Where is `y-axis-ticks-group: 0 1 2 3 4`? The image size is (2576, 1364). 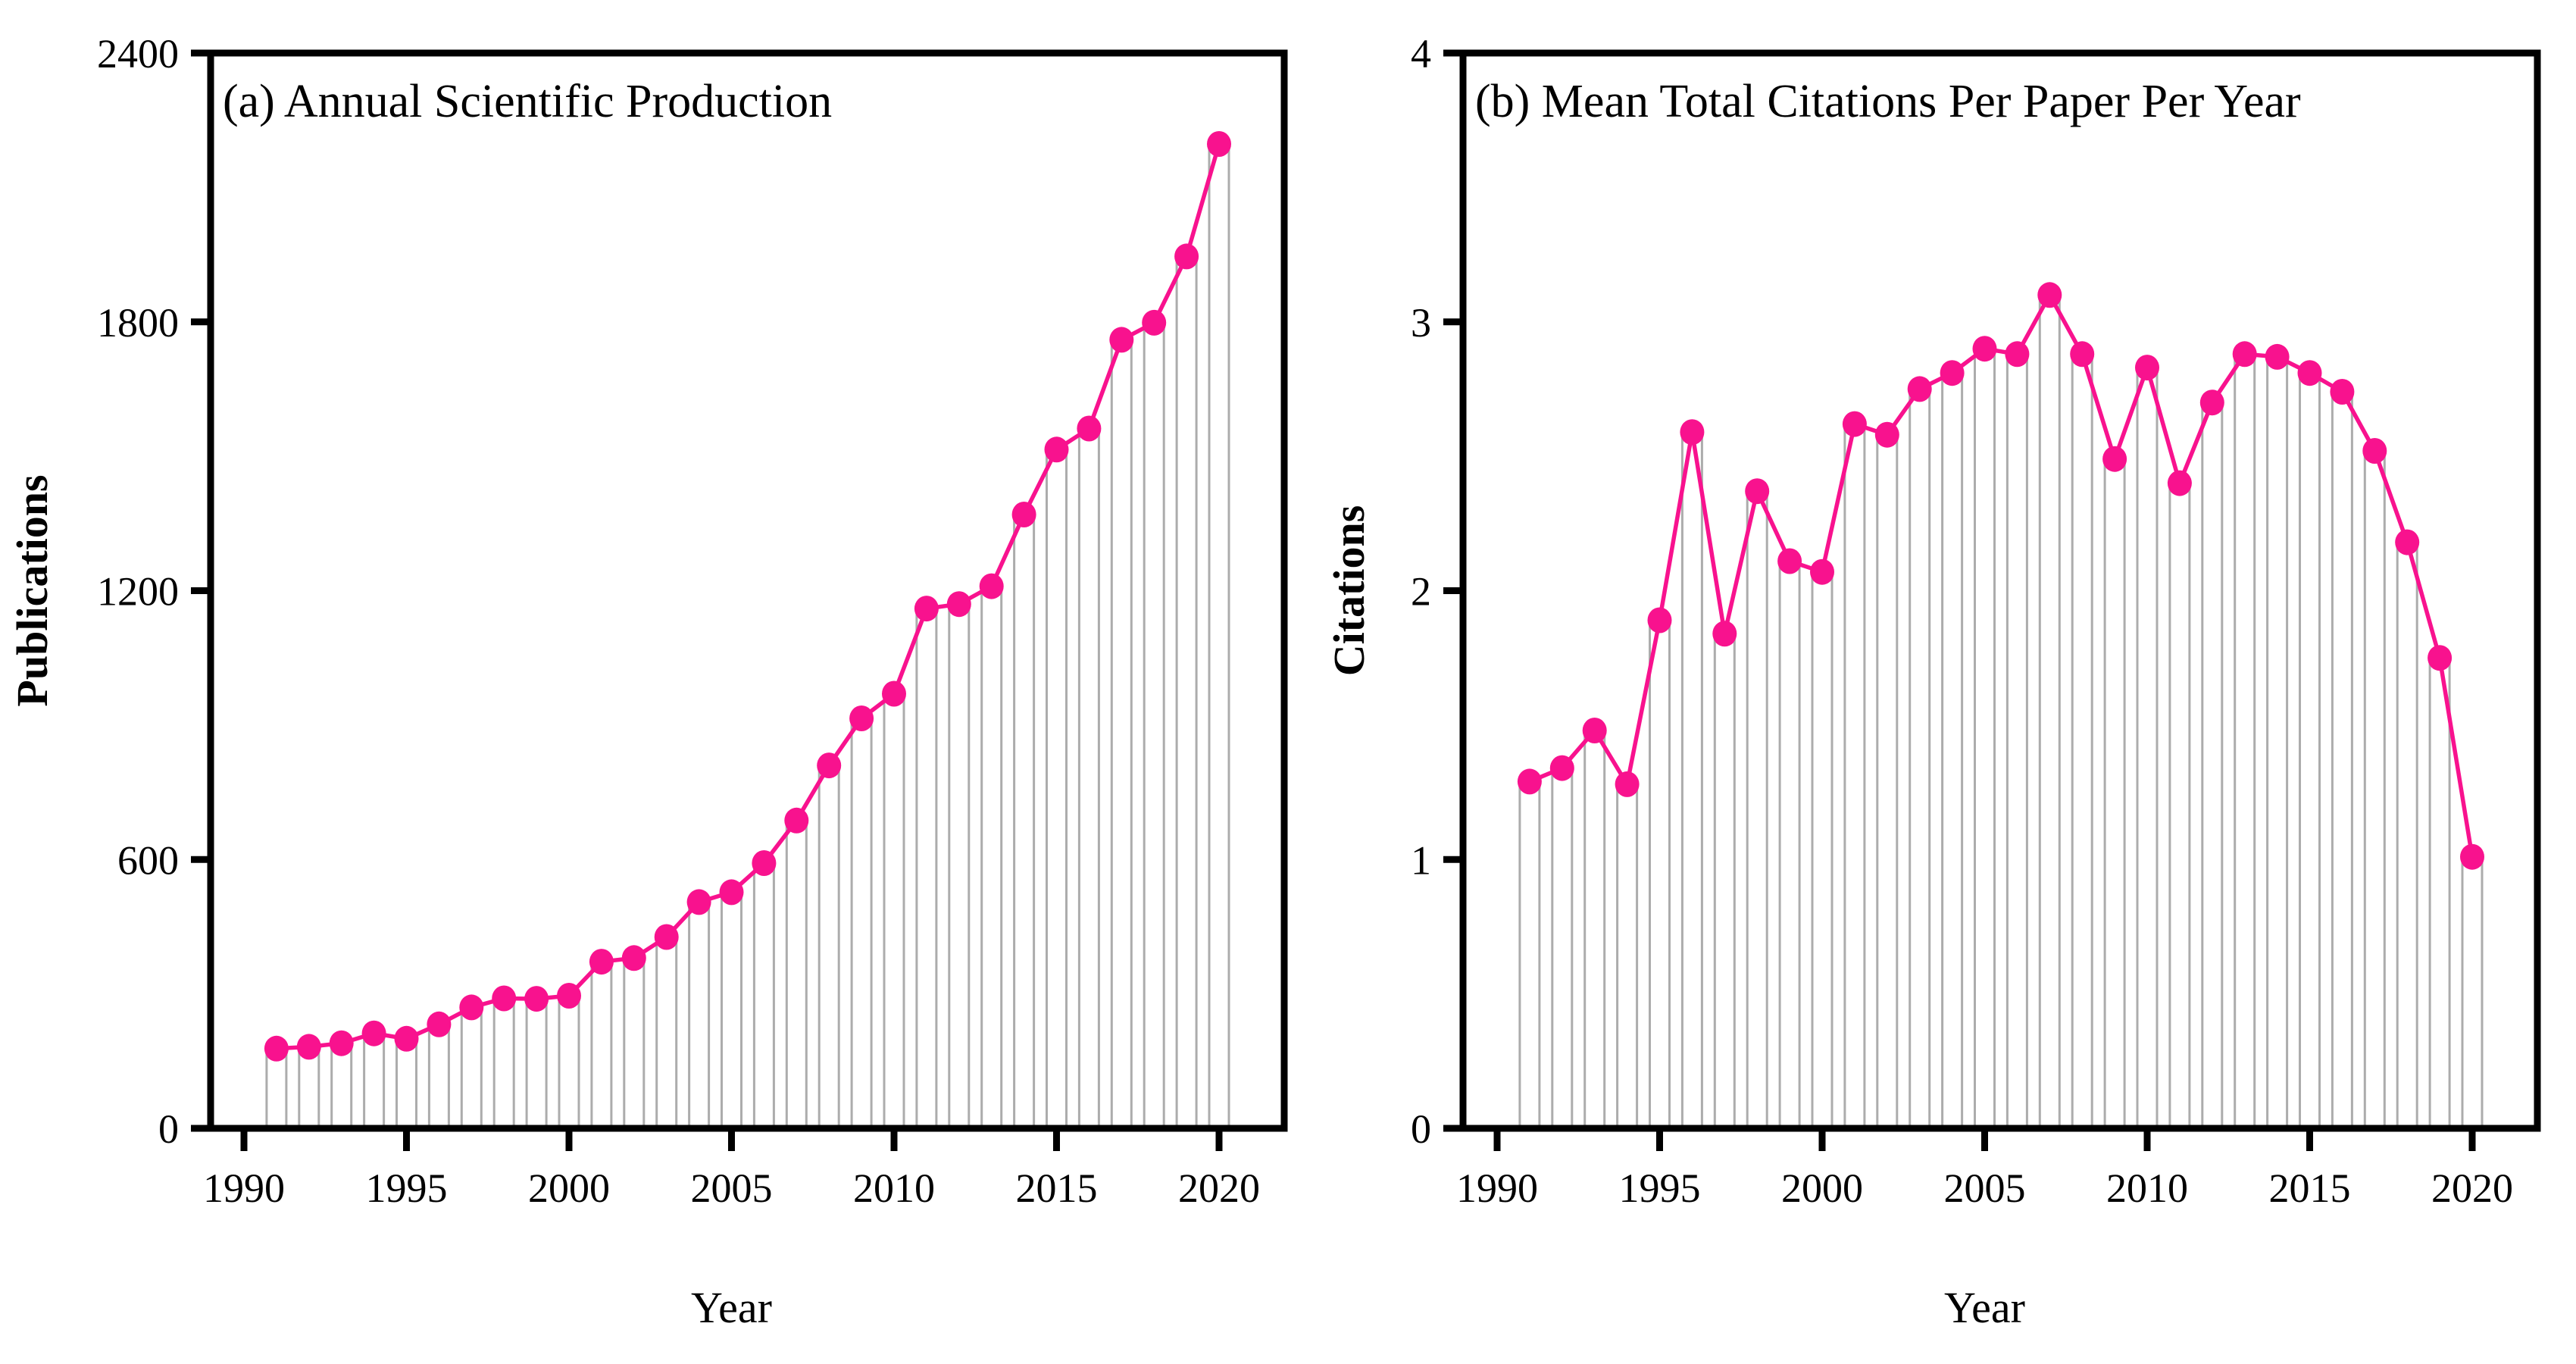 y-axis-ticks-group: 0 1 2 3 4 is located at coordinates (1436, 591).